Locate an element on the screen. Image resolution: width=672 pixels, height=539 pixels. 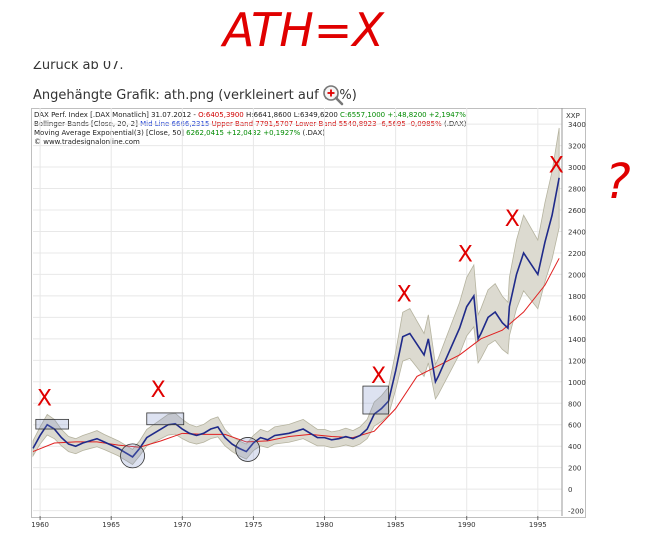
y-tick-label: 3000 is located at coordinates (577, 168).